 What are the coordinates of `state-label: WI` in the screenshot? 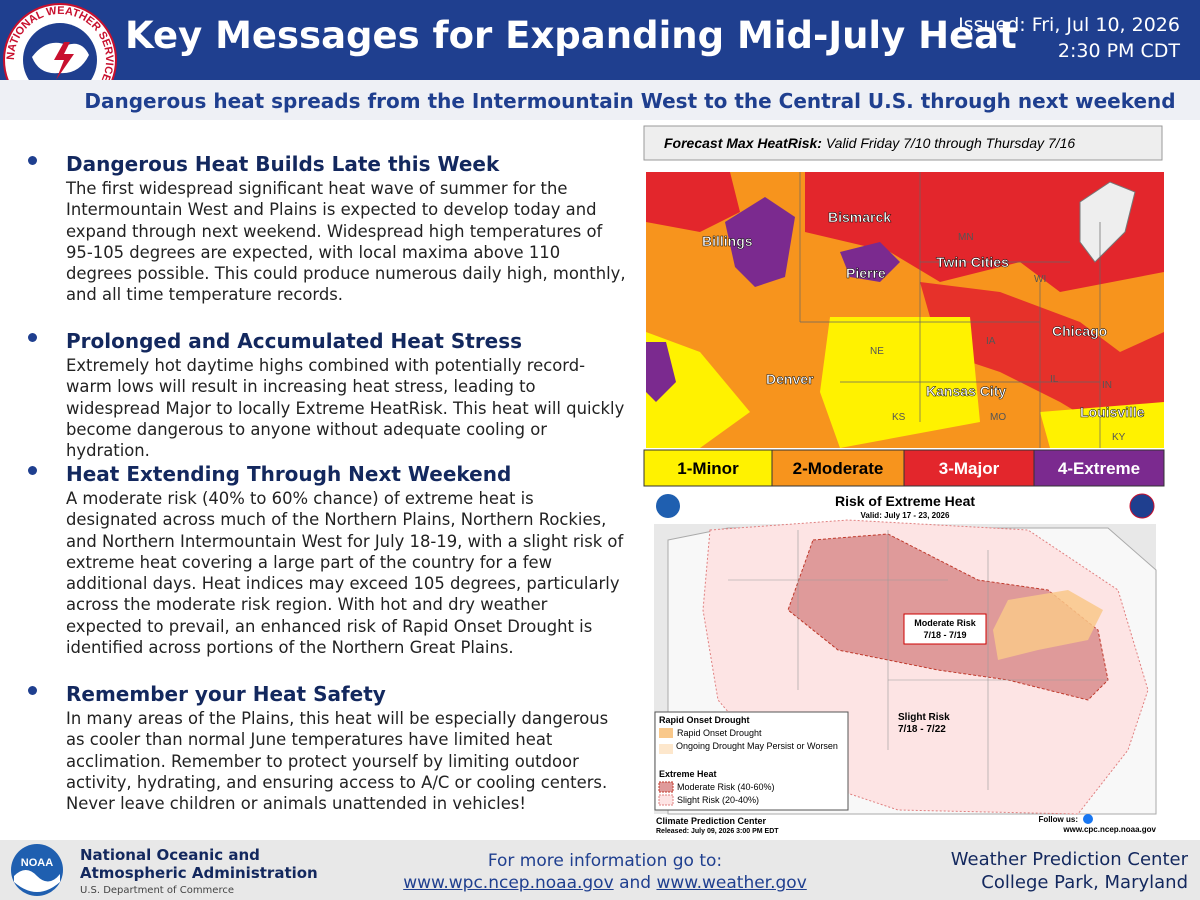 It's located at (1040, 279).